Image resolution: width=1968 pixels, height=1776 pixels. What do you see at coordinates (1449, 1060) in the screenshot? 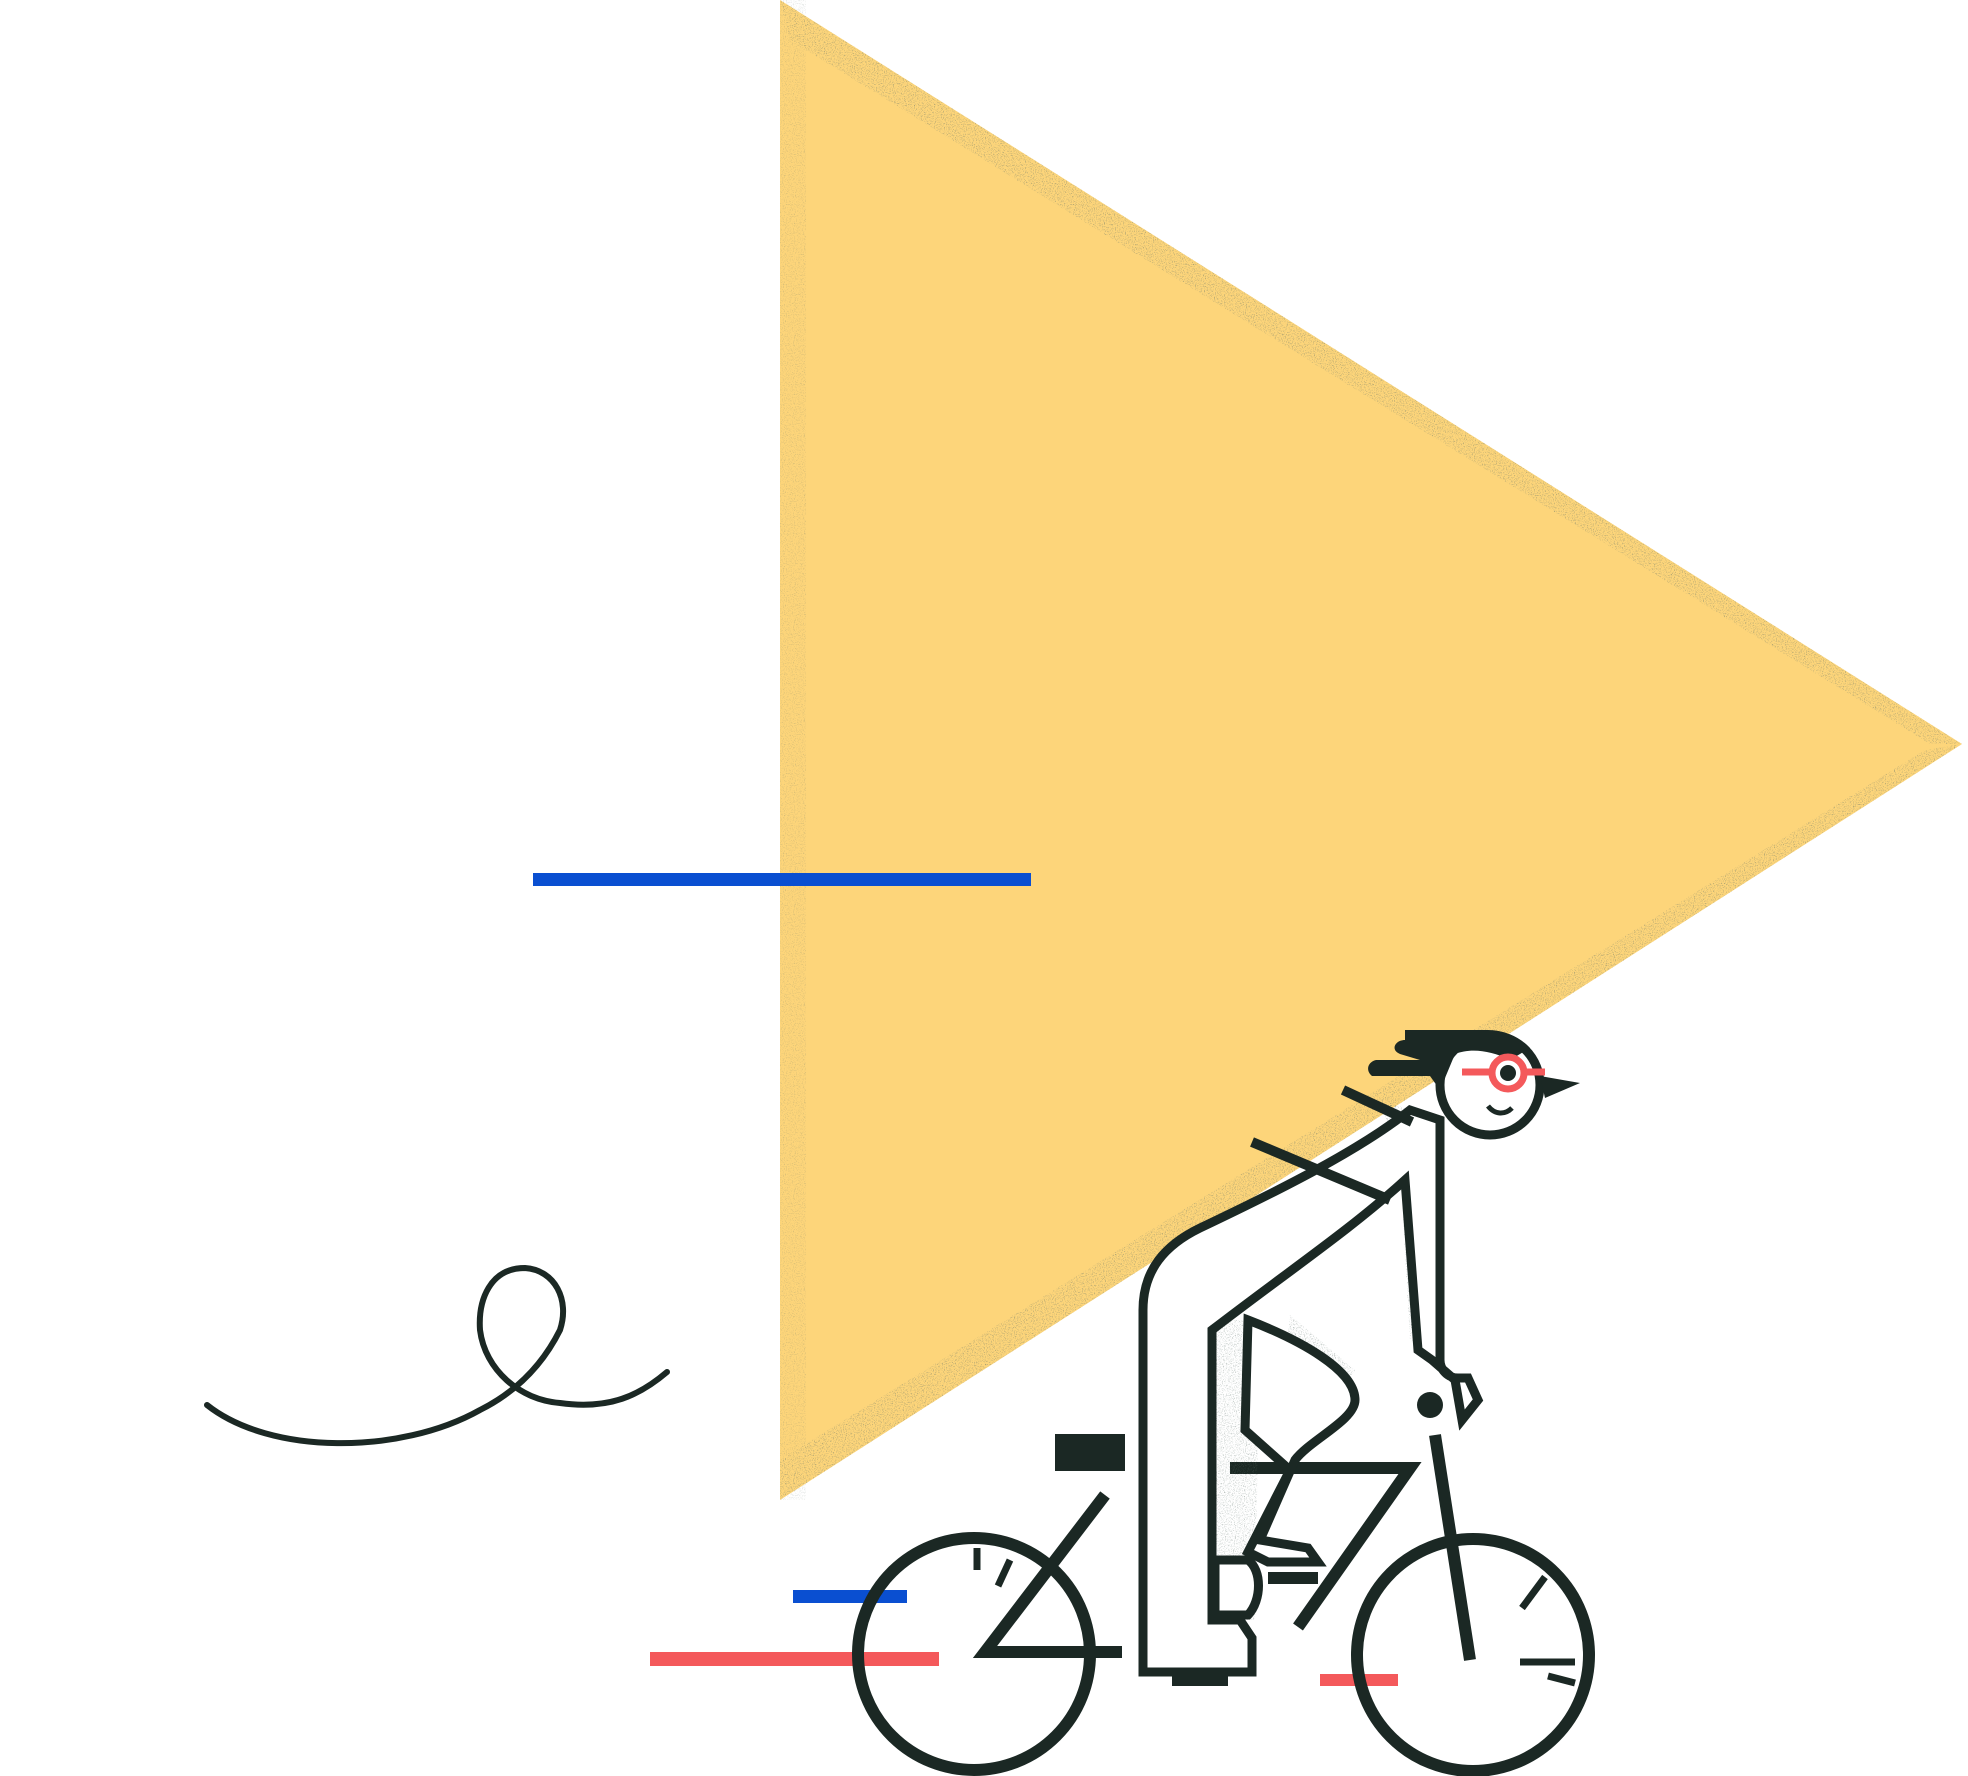
I see `rider-hair` at bounding box center [1449, 1060].